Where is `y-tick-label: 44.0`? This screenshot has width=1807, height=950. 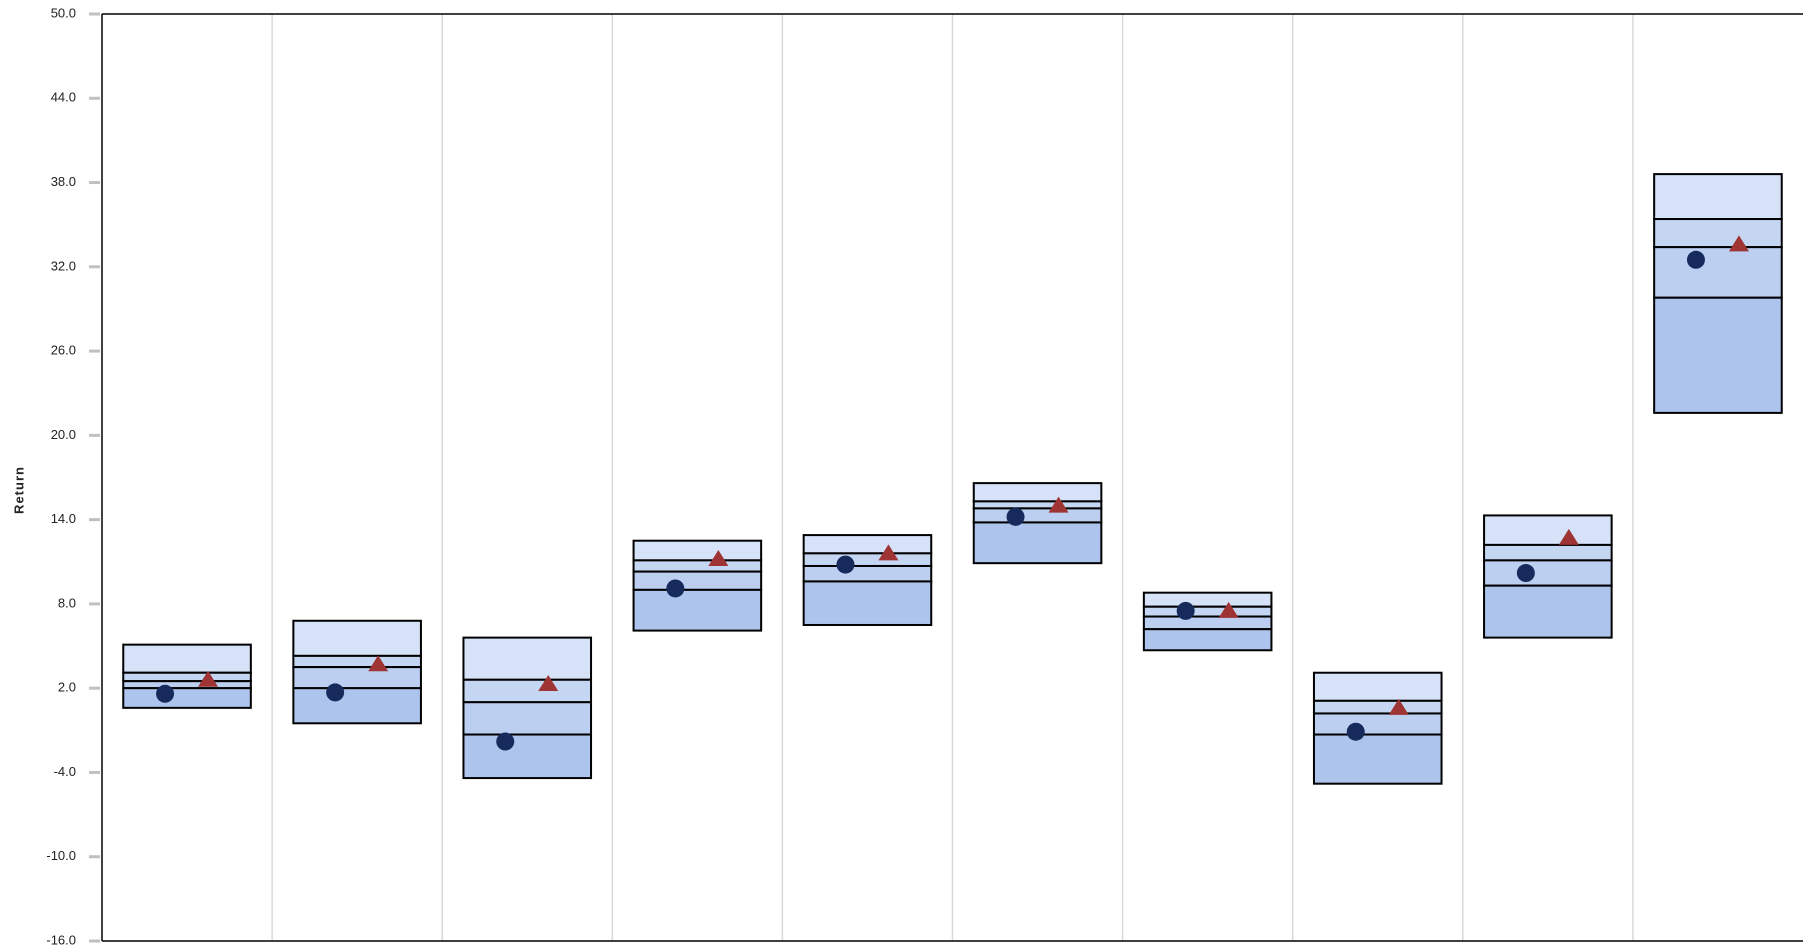 y-tick-label: 44.0 is located at coordinates (63, 97).